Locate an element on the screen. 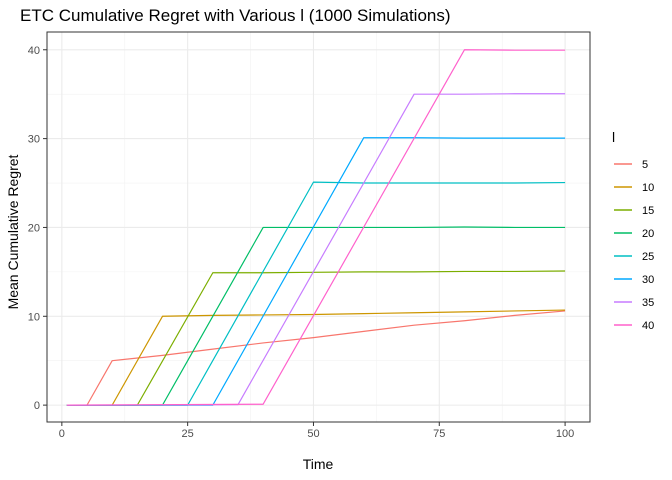  legend-title: l is located at coordinates (613, 137).